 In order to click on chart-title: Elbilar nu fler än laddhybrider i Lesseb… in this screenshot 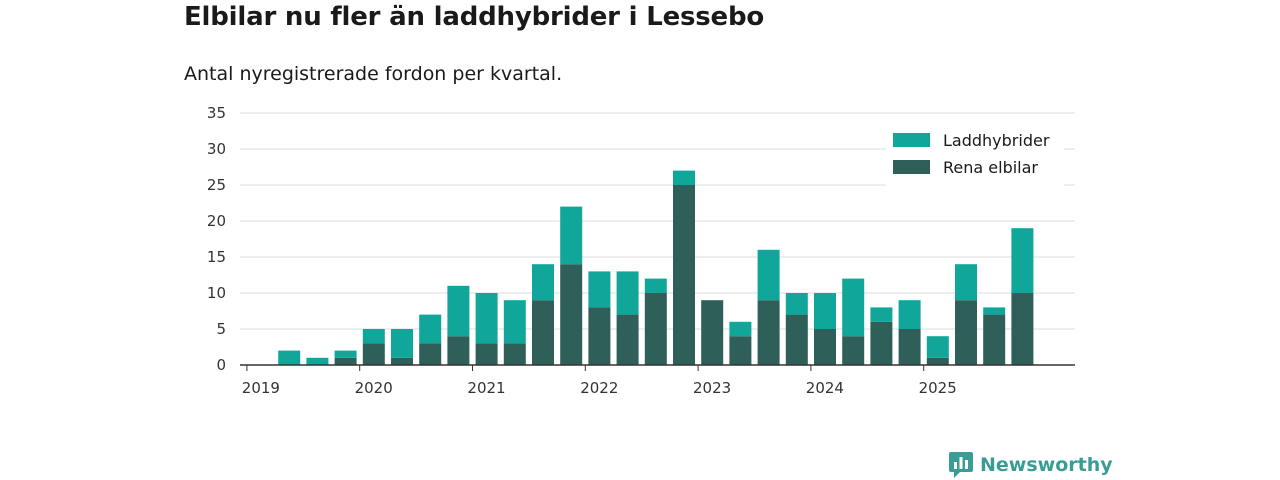, I will do `click(474, 17)`.